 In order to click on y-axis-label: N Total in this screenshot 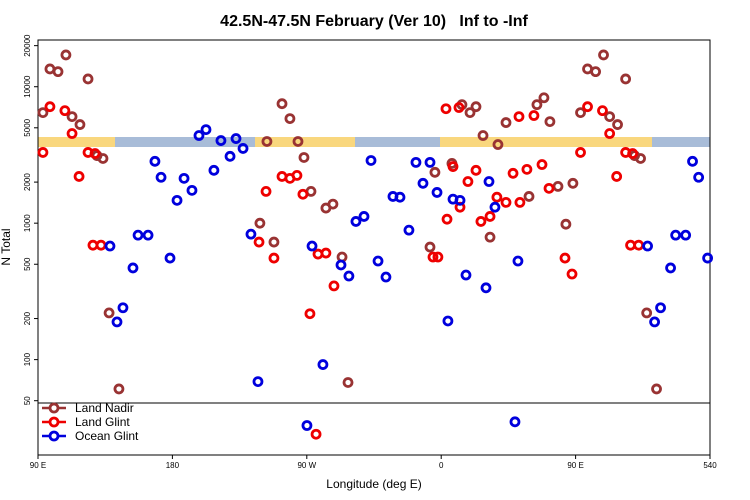, I will do `click(6, 246)`.